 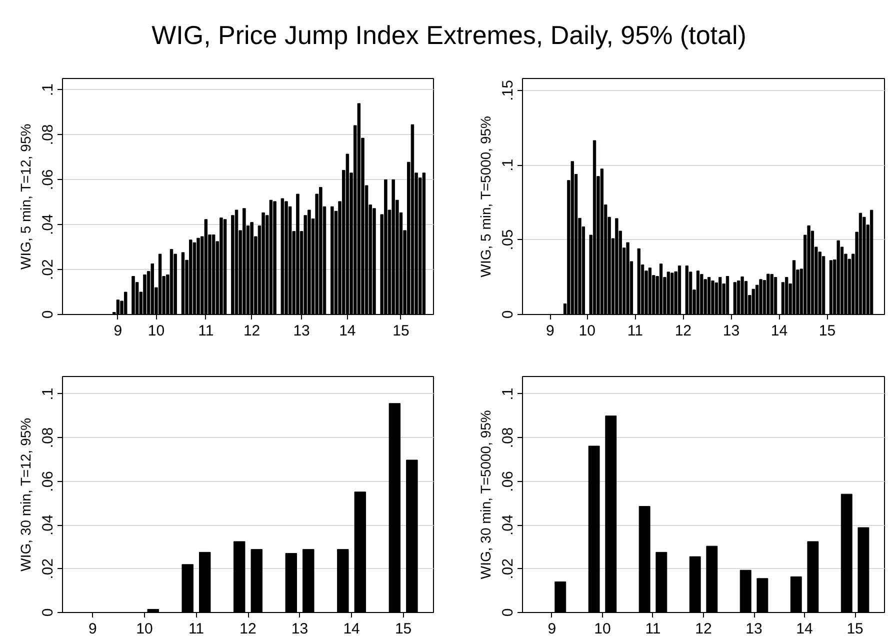 I want to click on y-axis-title: WIG, 5 min, T=12, 95%, so click(x=26, y=197).